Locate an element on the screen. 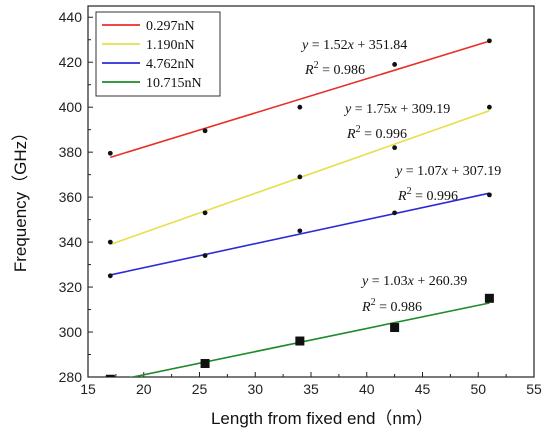 The height and width of the screenshot is (436, 550). x-tick-label-3: 30 is located at coordinates (255, 389).